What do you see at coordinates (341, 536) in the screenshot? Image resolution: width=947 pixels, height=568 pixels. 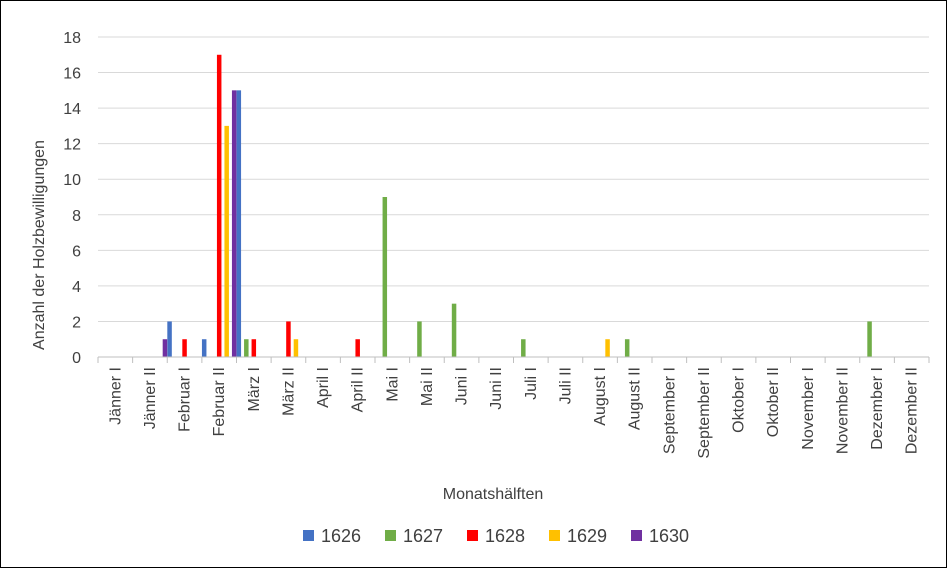 I see `legend-label: 1626` at bounding box center [341, 536].